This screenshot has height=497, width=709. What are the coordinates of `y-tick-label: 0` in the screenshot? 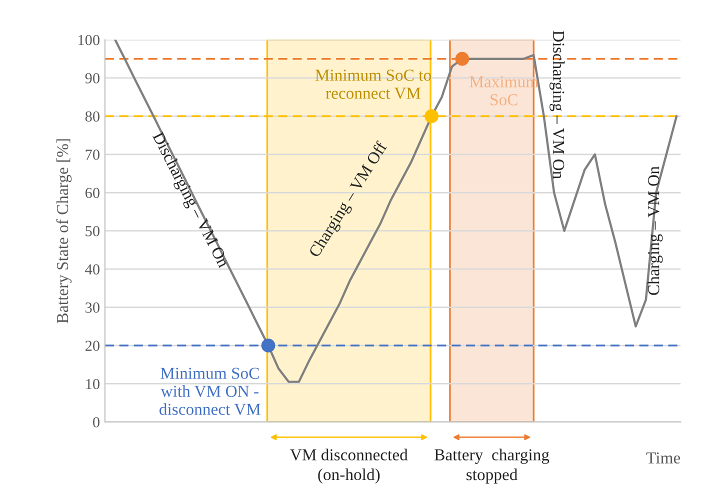 It's located at (96, 422).